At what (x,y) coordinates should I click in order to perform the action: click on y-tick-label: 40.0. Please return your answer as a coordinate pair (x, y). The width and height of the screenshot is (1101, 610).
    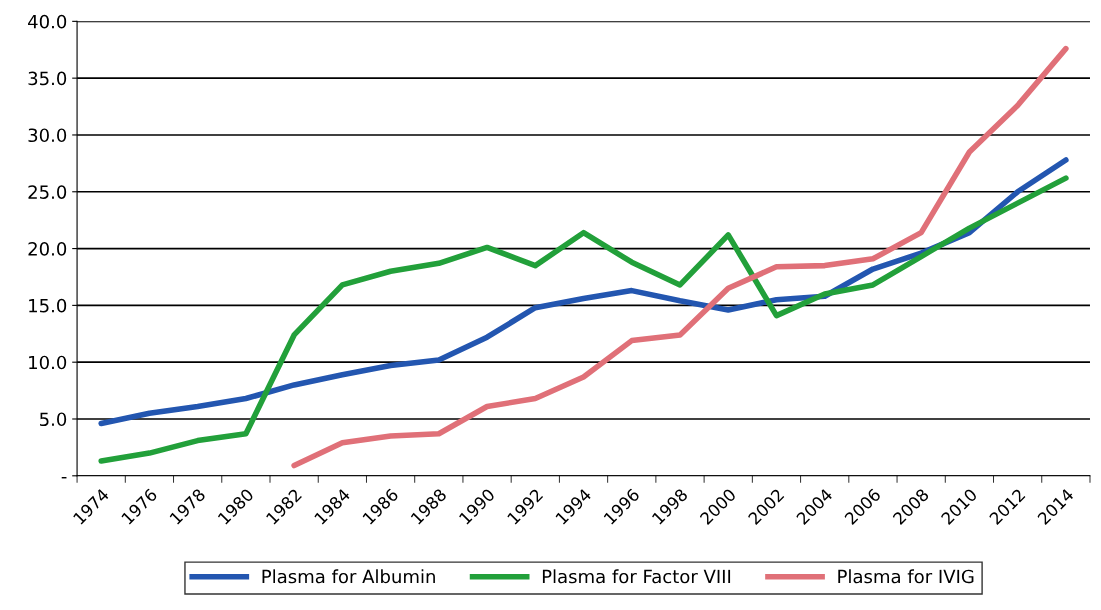
    Looking at the image, I should click on (47, 21).